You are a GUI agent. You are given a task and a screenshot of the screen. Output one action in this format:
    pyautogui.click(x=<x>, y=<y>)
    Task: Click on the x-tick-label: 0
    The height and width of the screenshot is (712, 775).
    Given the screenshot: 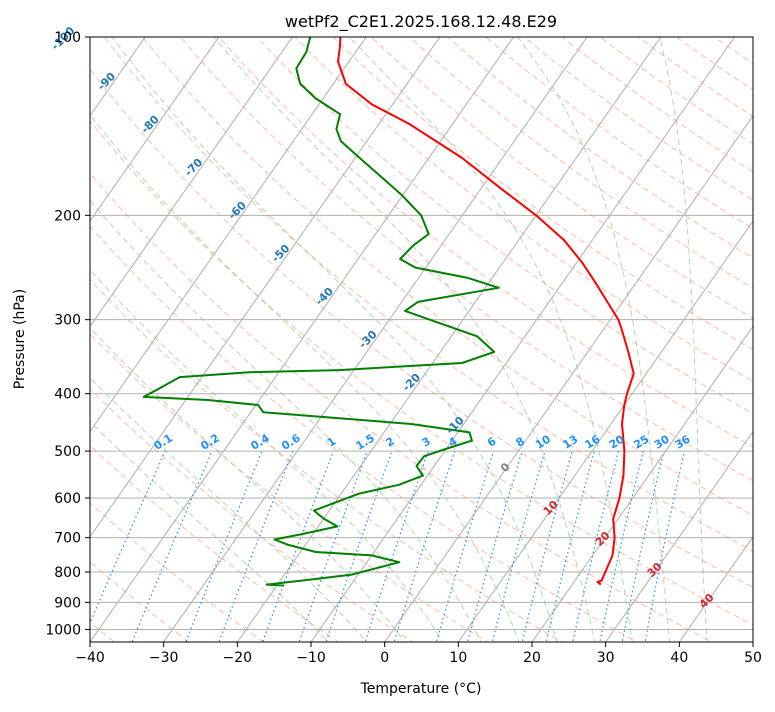 What is the action you would take?
    pyautogui.click(x=384, y=658)
    